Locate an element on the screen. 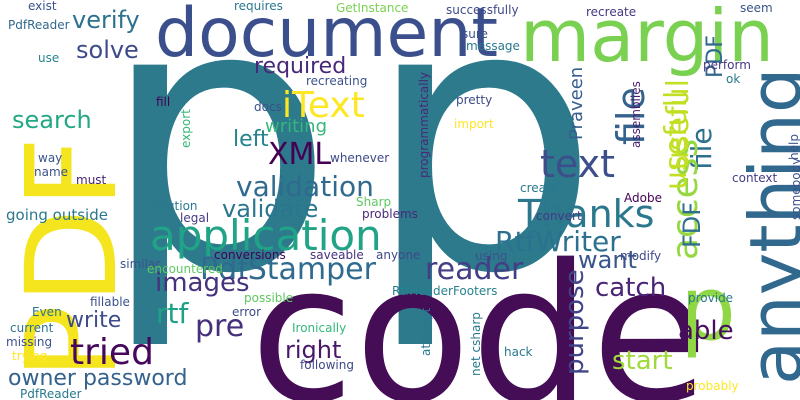 Image resolution: width=800 pixels, height=400 pixels. word-encountered: encountered is located at coordinates (185, 269).